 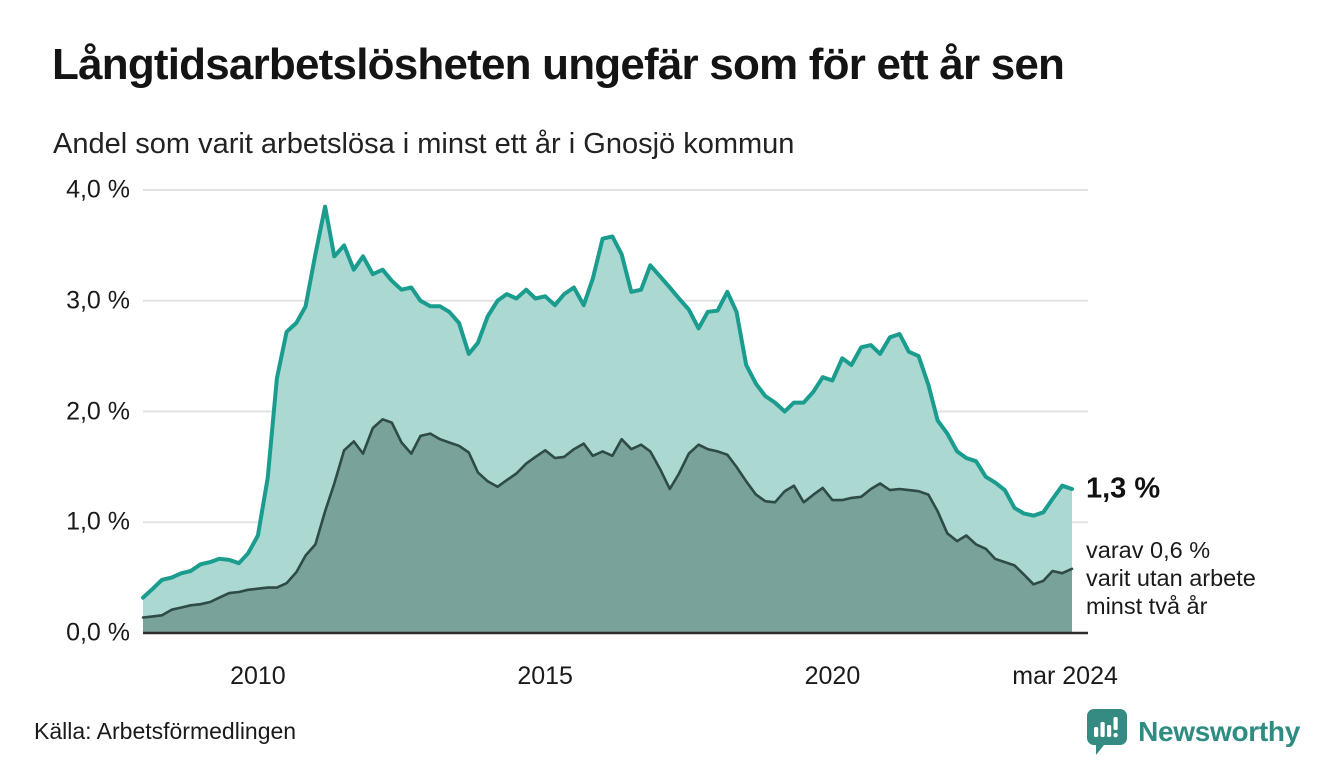 What do you see at coordinates (98, 300) in the screenshot?
I see `y-tick-label: 3,0 %` at bounding box center [98, 300].